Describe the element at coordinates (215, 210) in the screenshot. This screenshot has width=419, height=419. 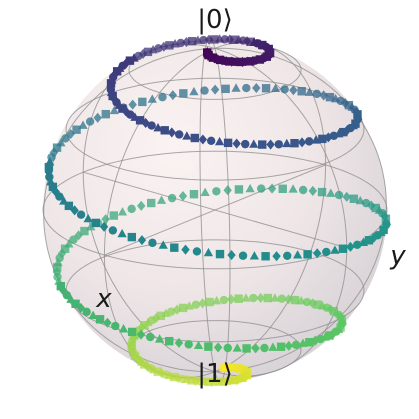
I see `axis-line` at that location.